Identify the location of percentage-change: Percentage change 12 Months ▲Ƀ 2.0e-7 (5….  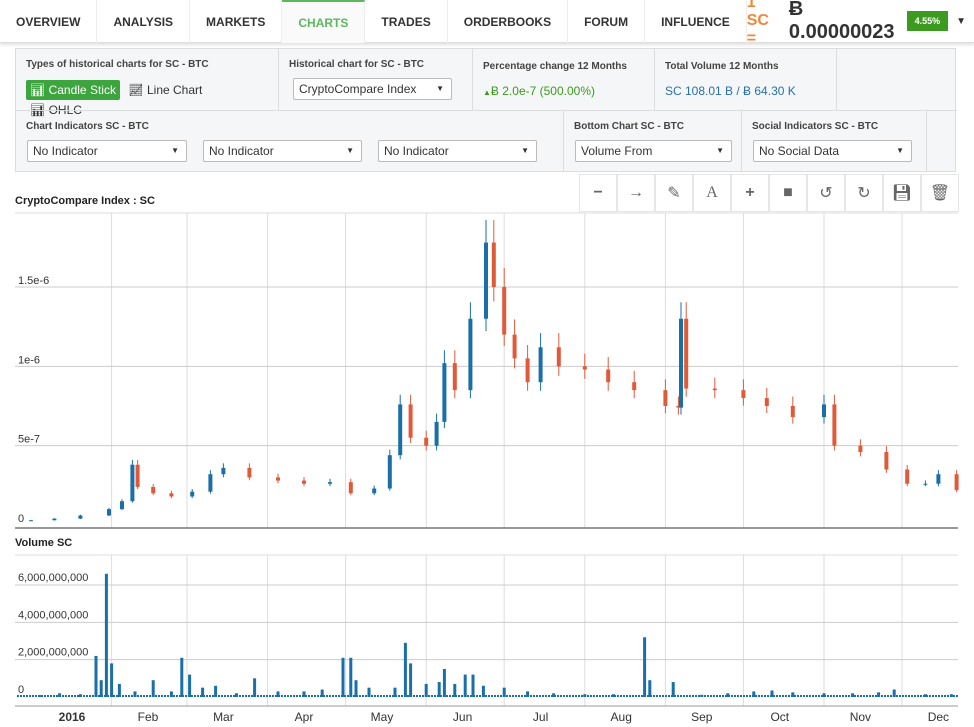
(564, 79).